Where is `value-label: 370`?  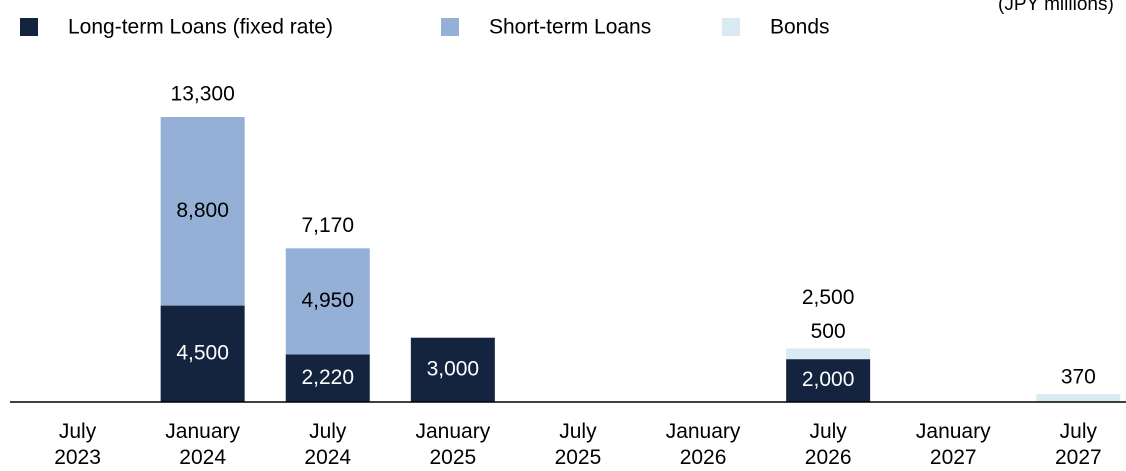 value-label: 370 is located at coordinates (1078, 377).